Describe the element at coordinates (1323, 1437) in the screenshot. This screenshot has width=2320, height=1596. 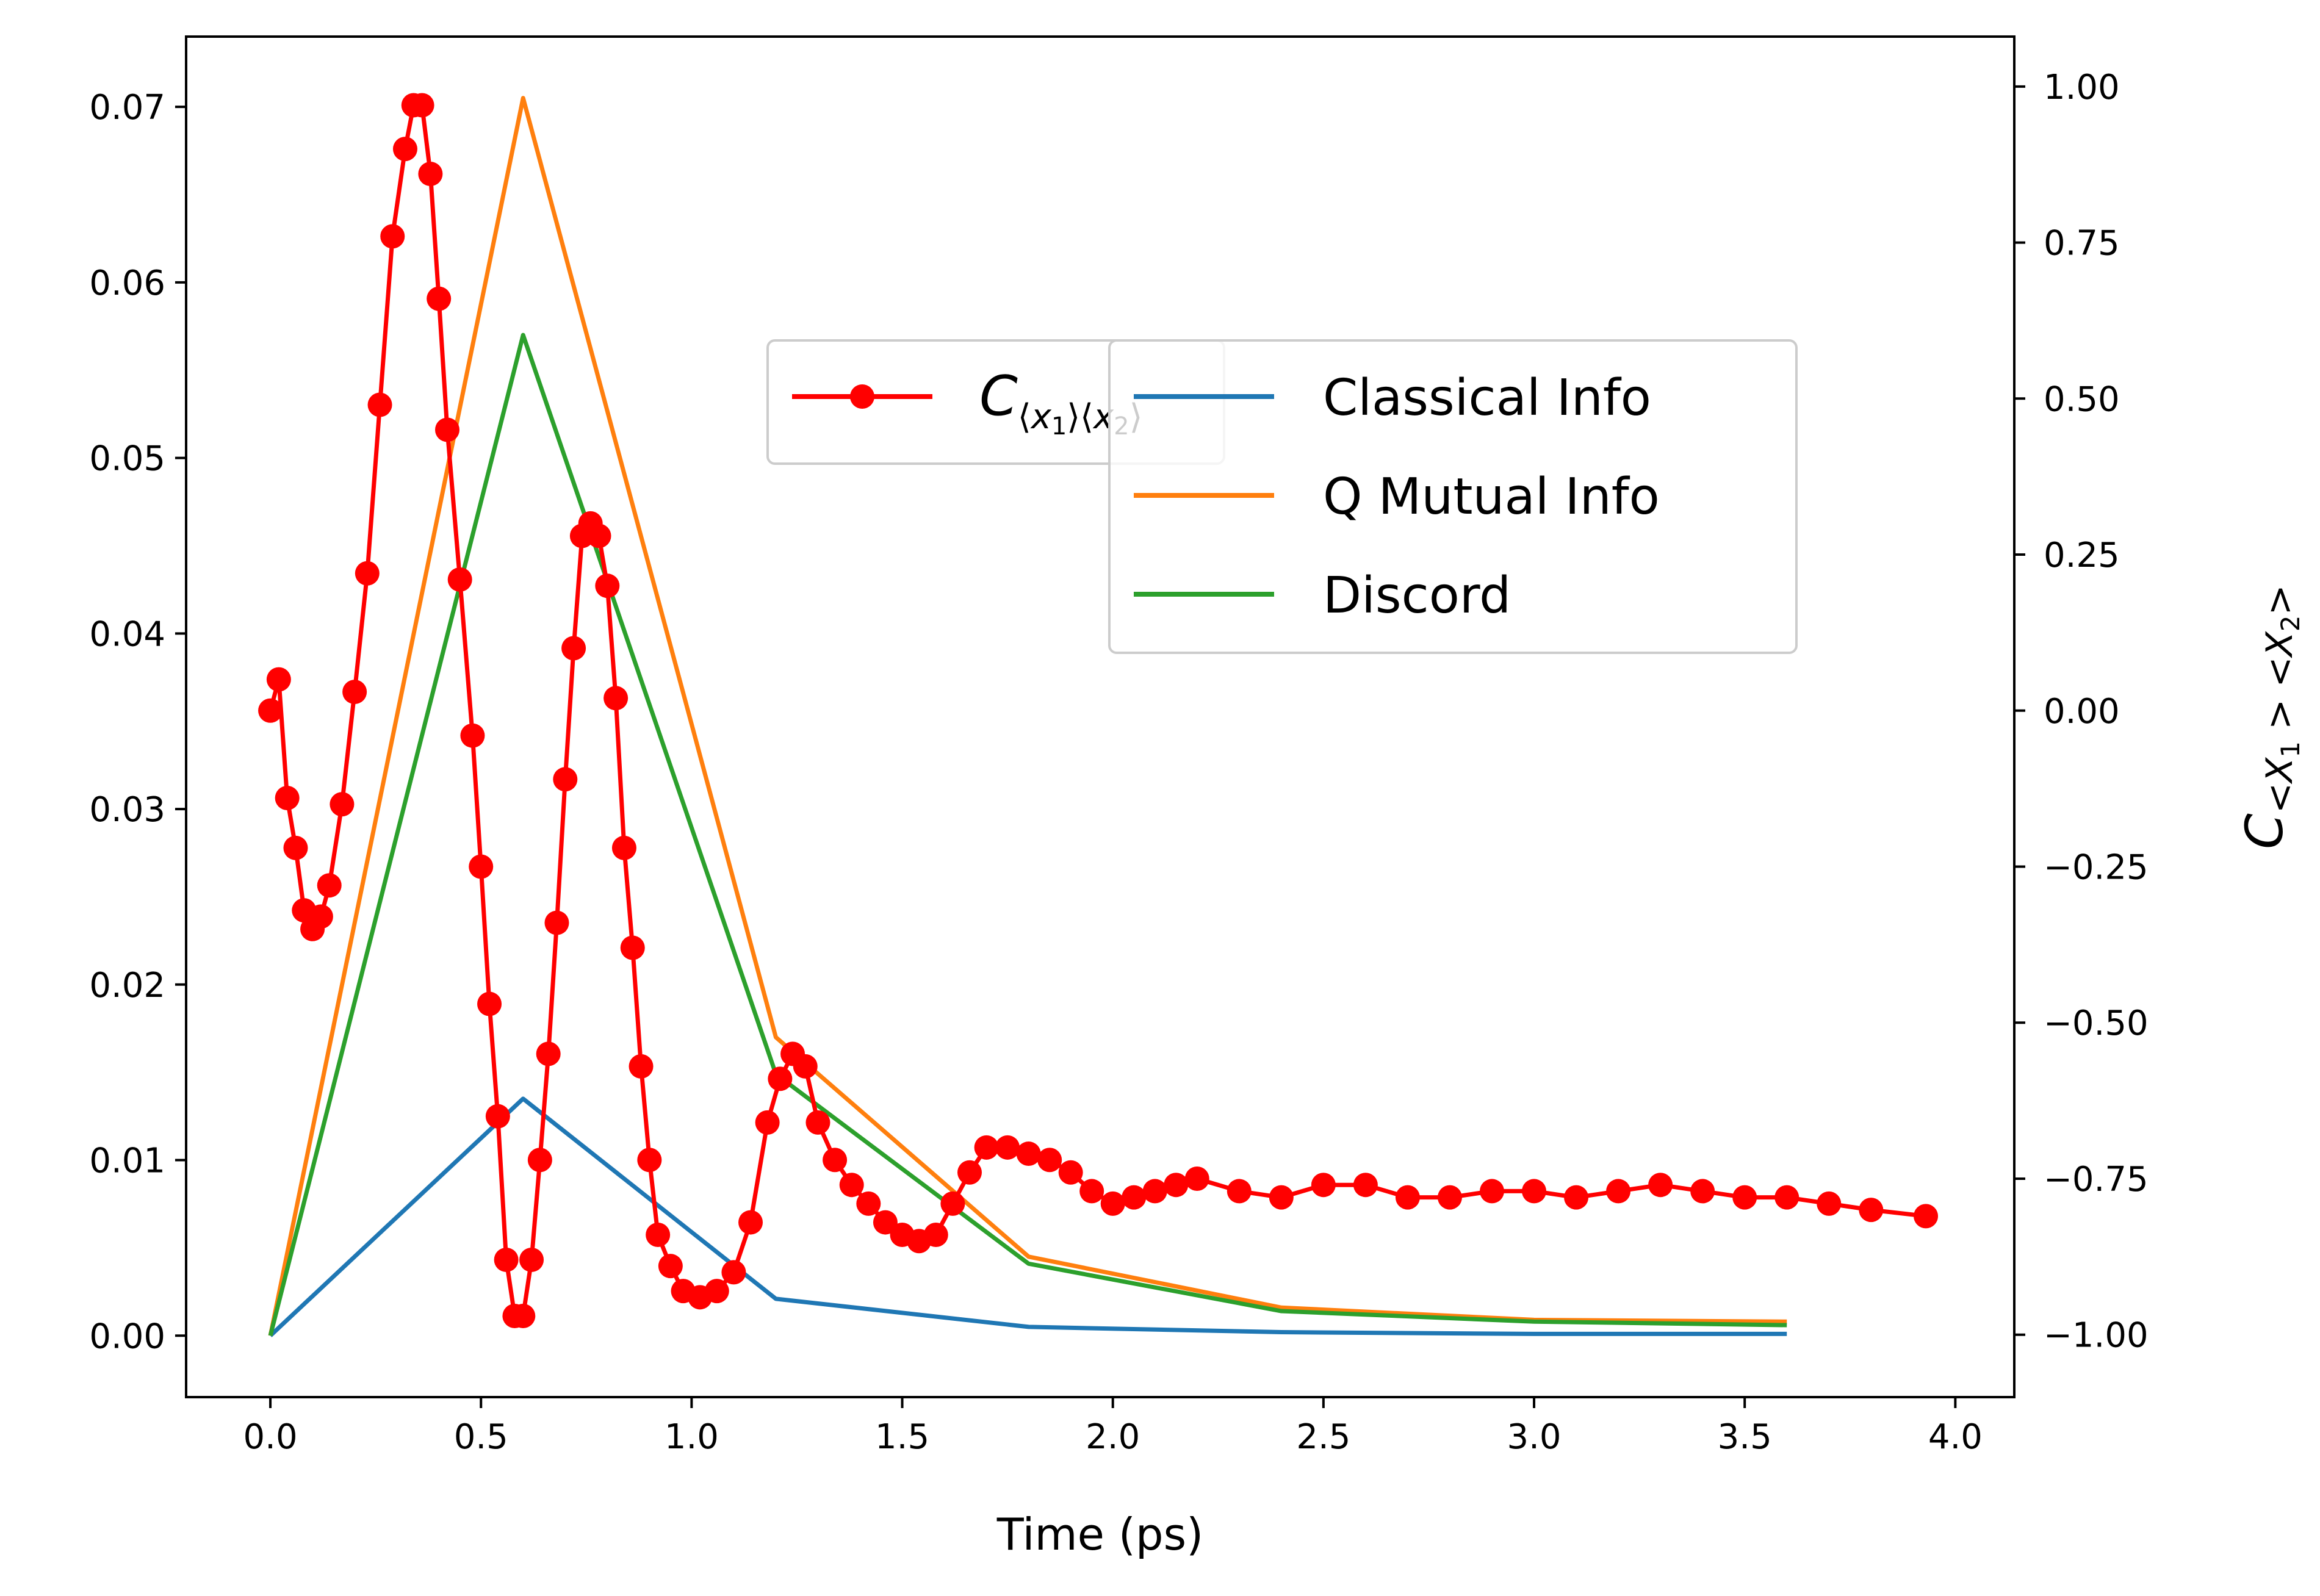
I see `x-tick-label: 2.5` at that location.